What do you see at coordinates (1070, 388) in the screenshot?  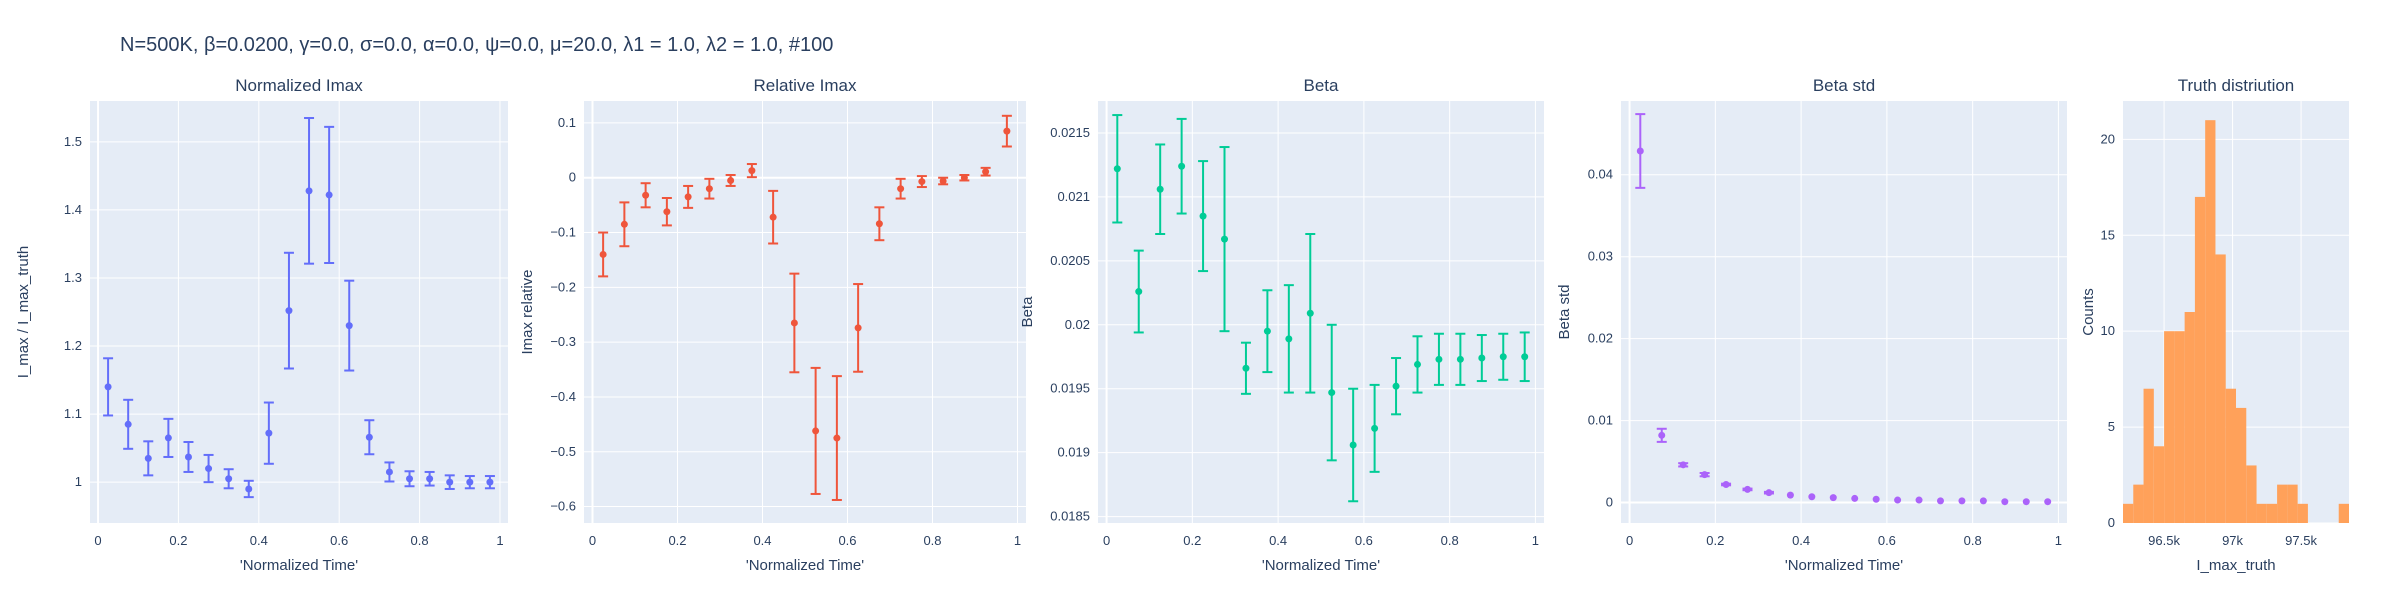 I see `y-tick-label: 0.0195` at bounding box center [1070, 388].